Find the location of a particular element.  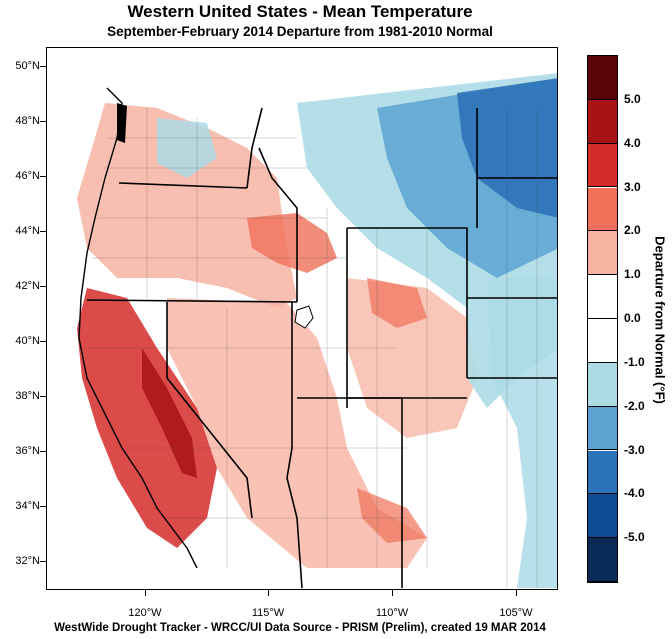

legend-label: -4.0 is located at coordinates (634, 493).